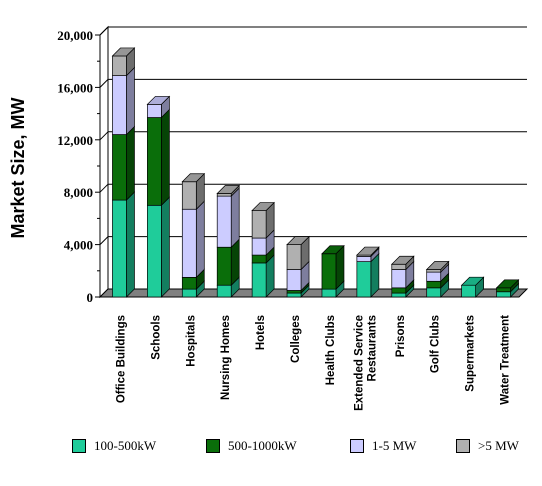 This screenshot has width=542, height=486. I want to click on y-tick-label: 4,000, so click(78, 245).